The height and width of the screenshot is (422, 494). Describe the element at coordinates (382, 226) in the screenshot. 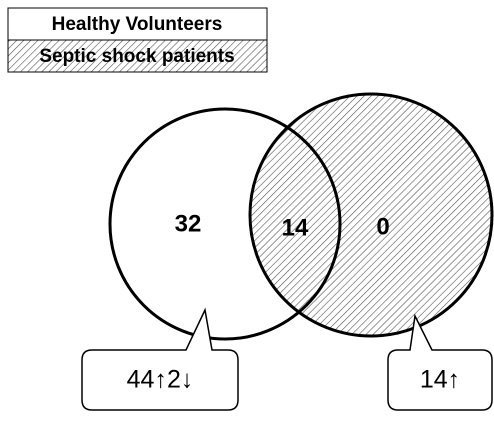

I see `region-count: 0` at that location.